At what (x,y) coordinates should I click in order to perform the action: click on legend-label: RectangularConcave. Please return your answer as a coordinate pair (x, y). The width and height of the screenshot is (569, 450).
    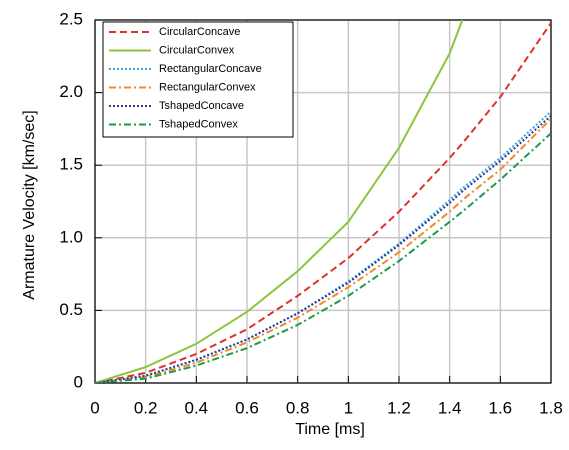
    Looking at the image, I should click on (210, 69).